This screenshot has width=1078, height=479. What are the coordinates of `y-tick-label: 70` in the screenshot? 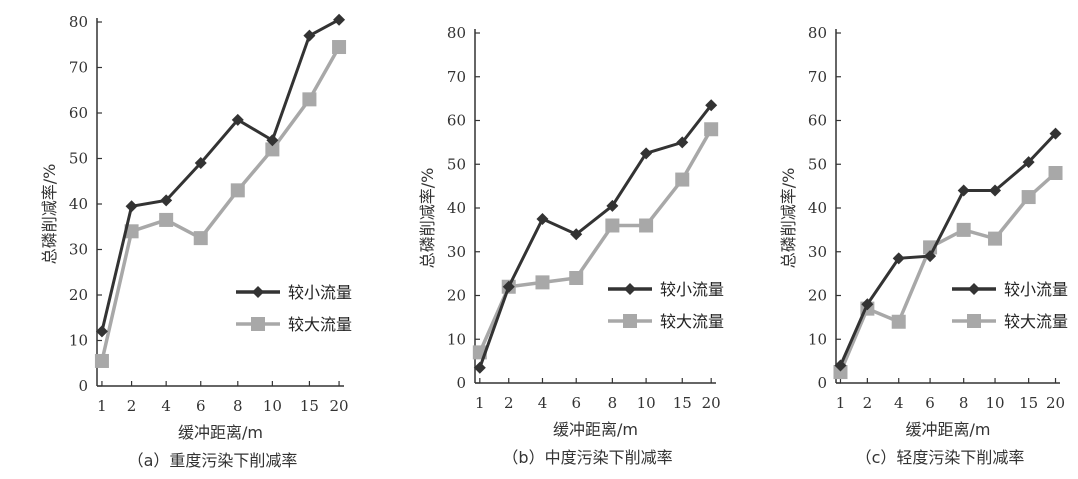 It's located at (817, 77).